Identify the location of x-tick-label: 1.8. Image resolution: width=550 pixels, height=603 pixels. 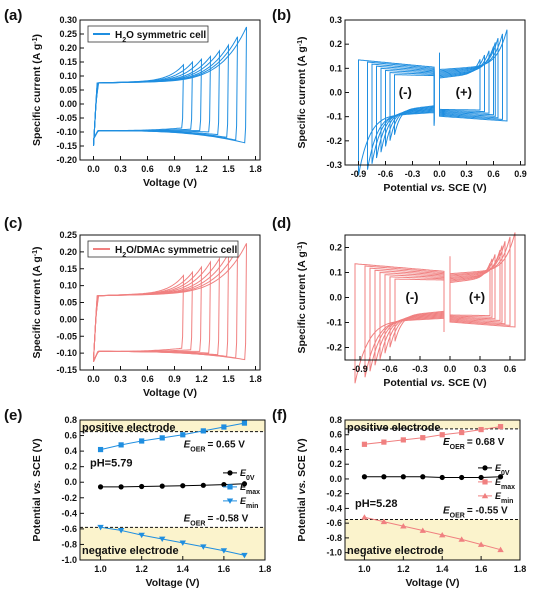
(255, 169).